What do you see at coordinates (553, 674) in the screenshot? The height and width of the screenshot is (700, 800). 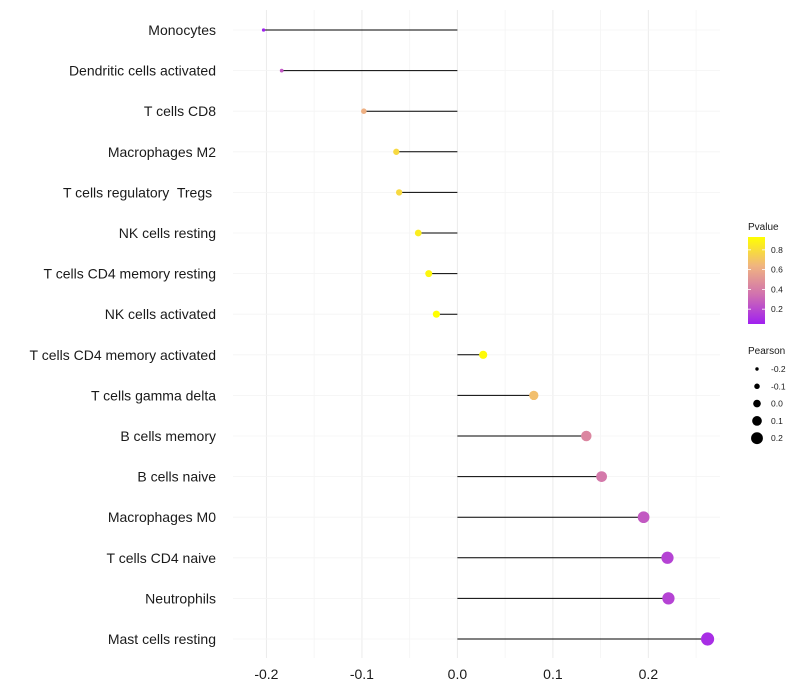 I see `x-tick-label: 0.1` at bounding box center [553, 674].